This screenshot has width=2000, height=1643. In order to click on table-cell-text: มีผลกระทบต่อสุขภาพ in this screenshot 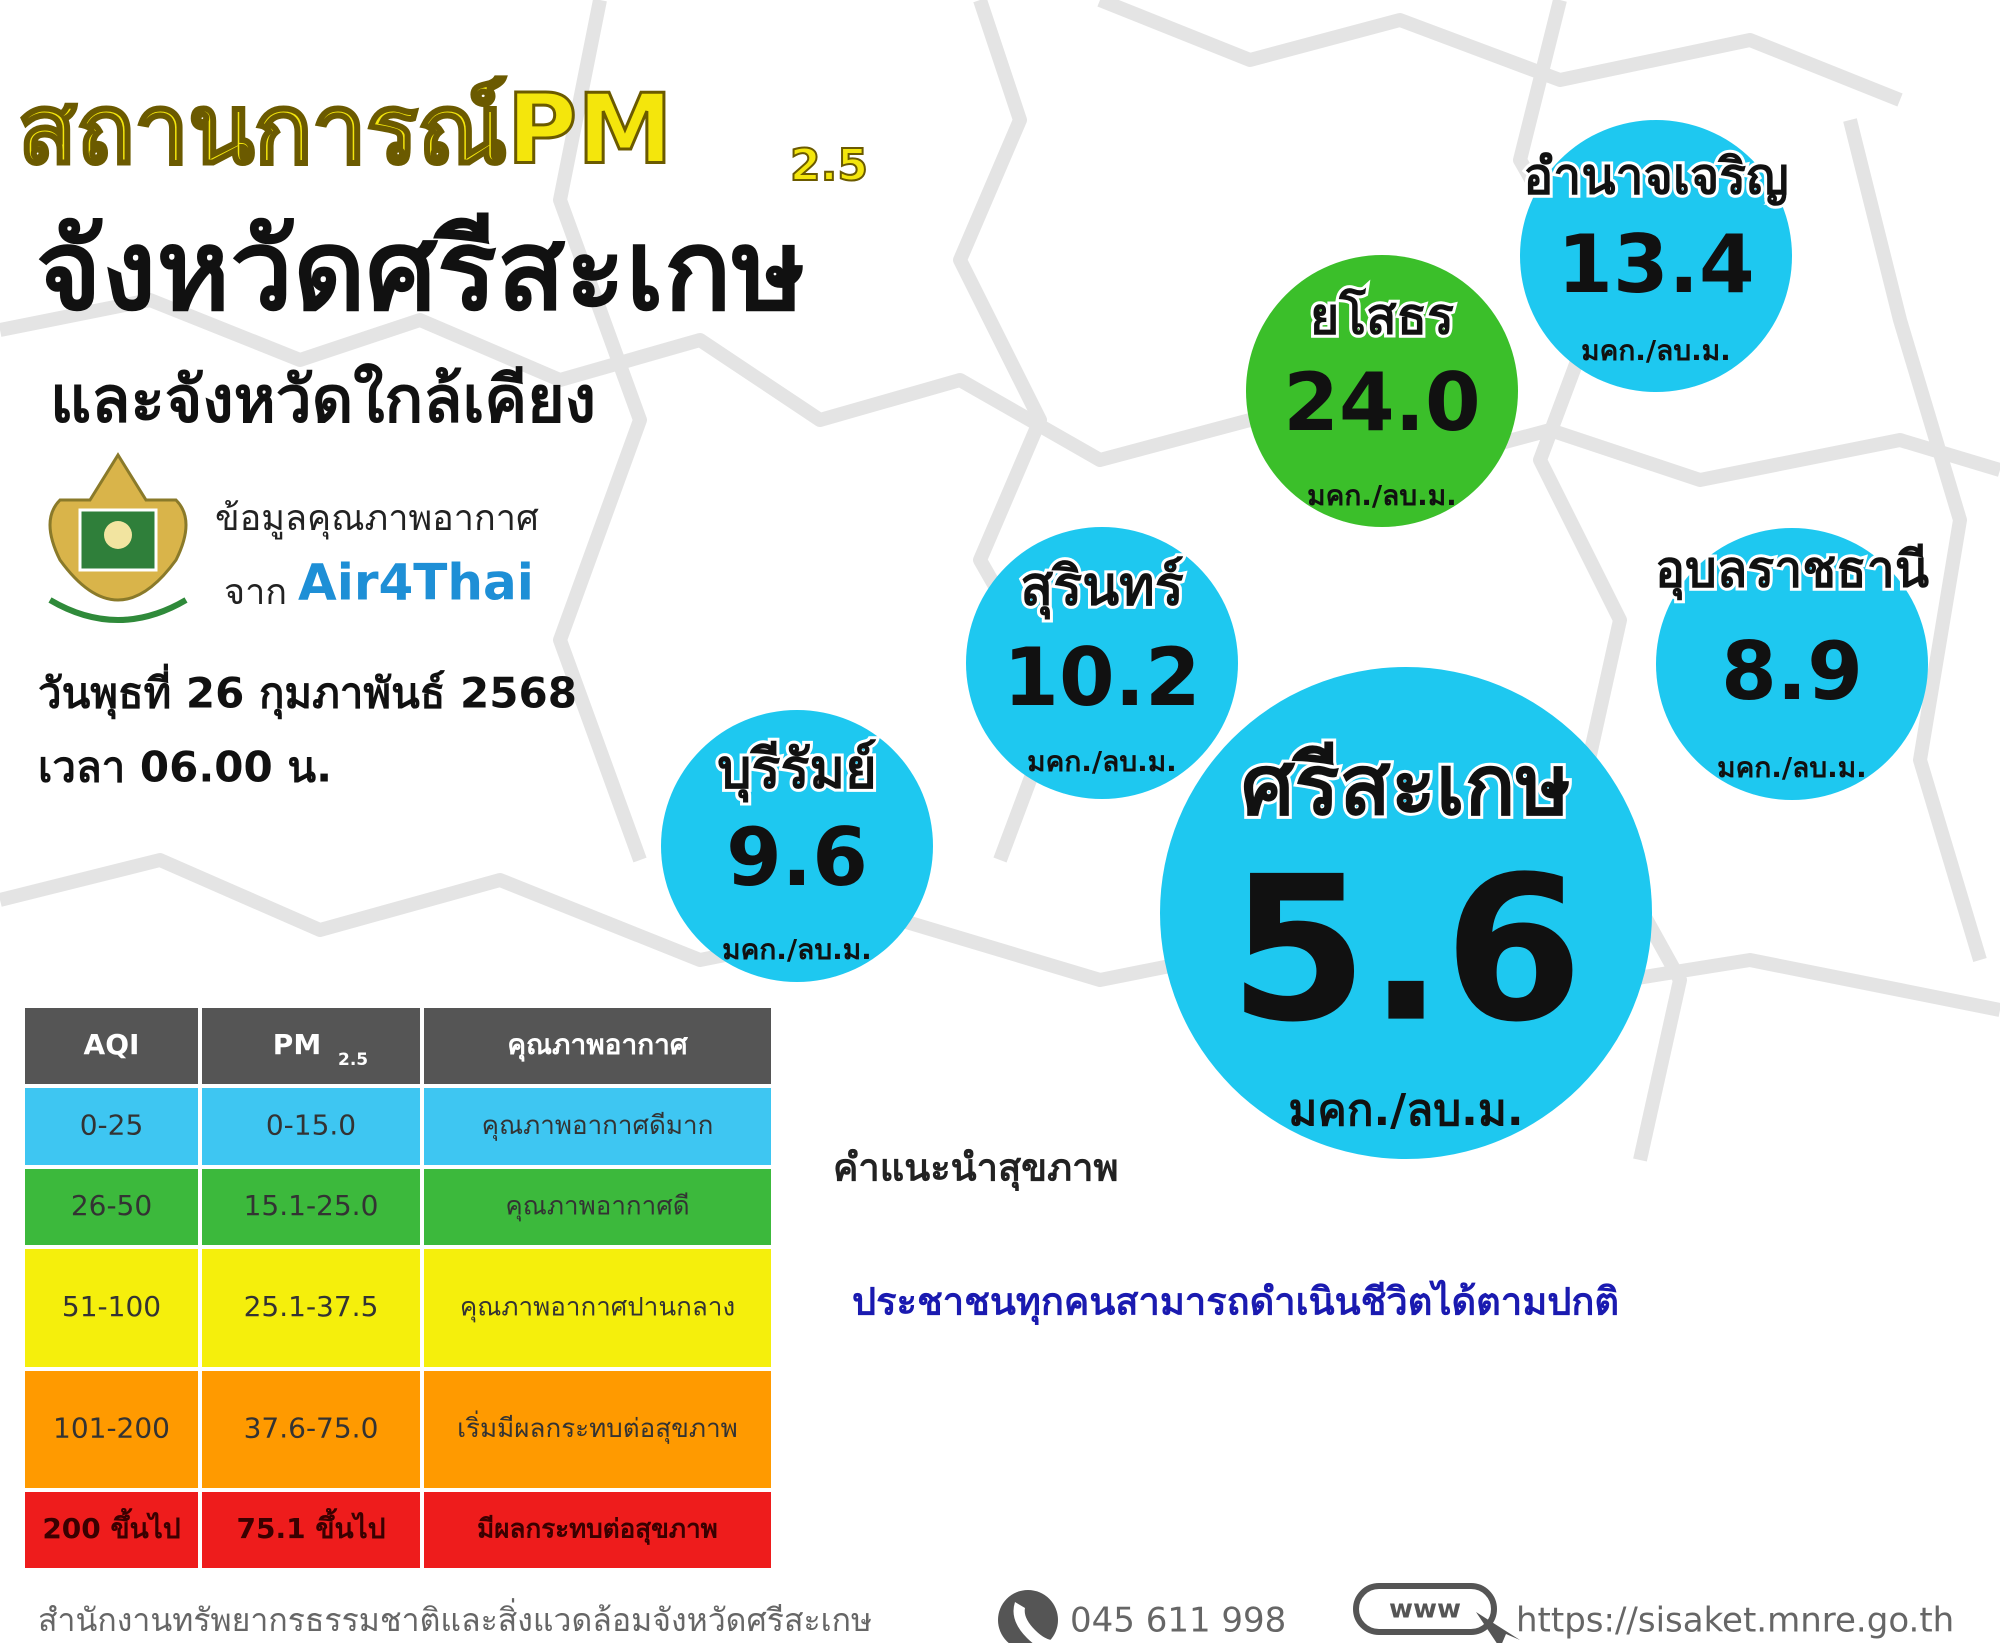, I will do `click(597, 1530)`.